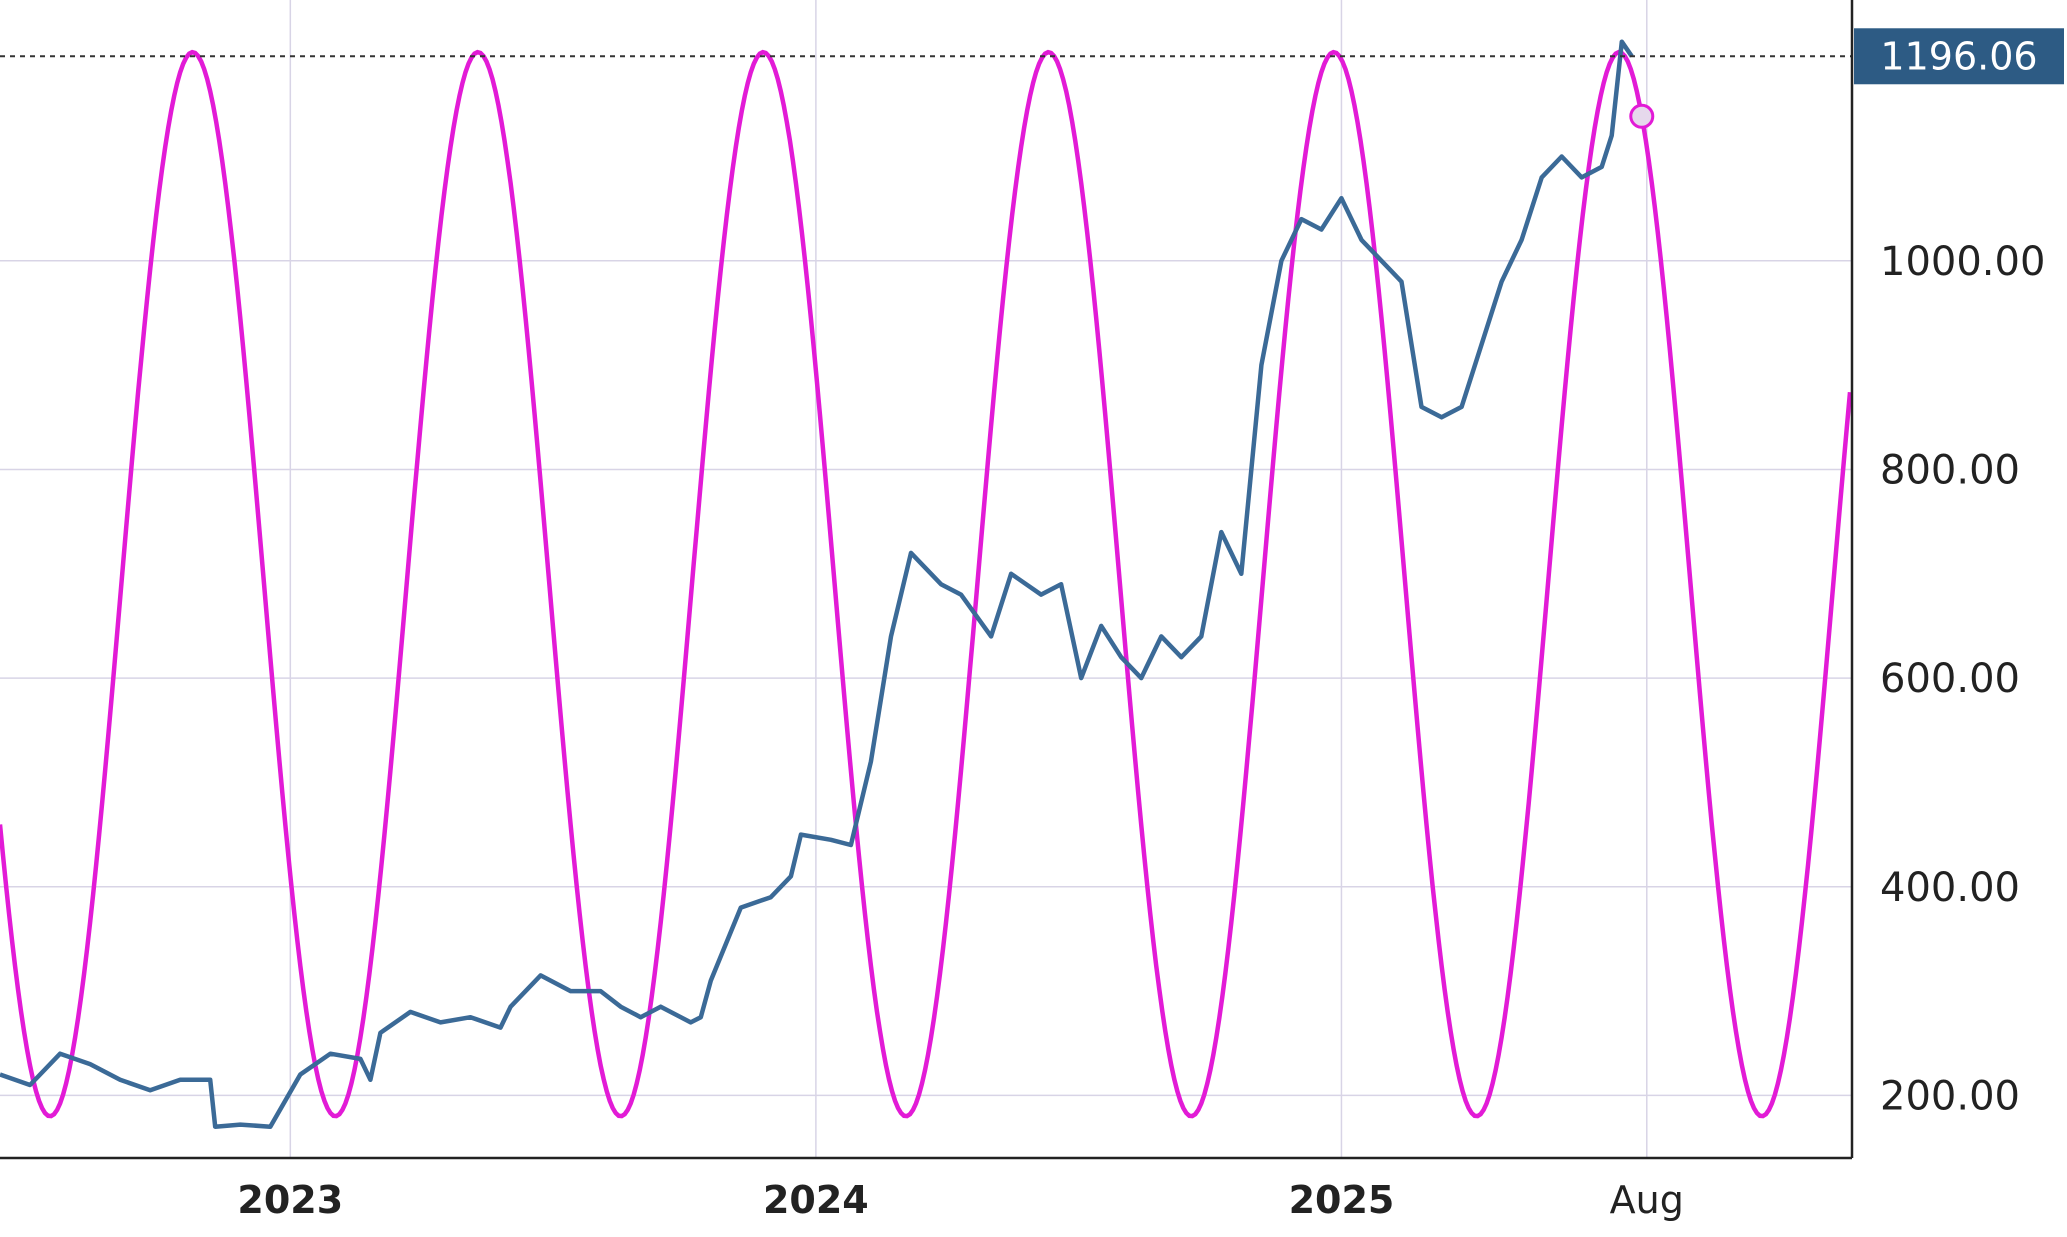  I want to click on last-value-label: 1196.06, so click(1958, 56).